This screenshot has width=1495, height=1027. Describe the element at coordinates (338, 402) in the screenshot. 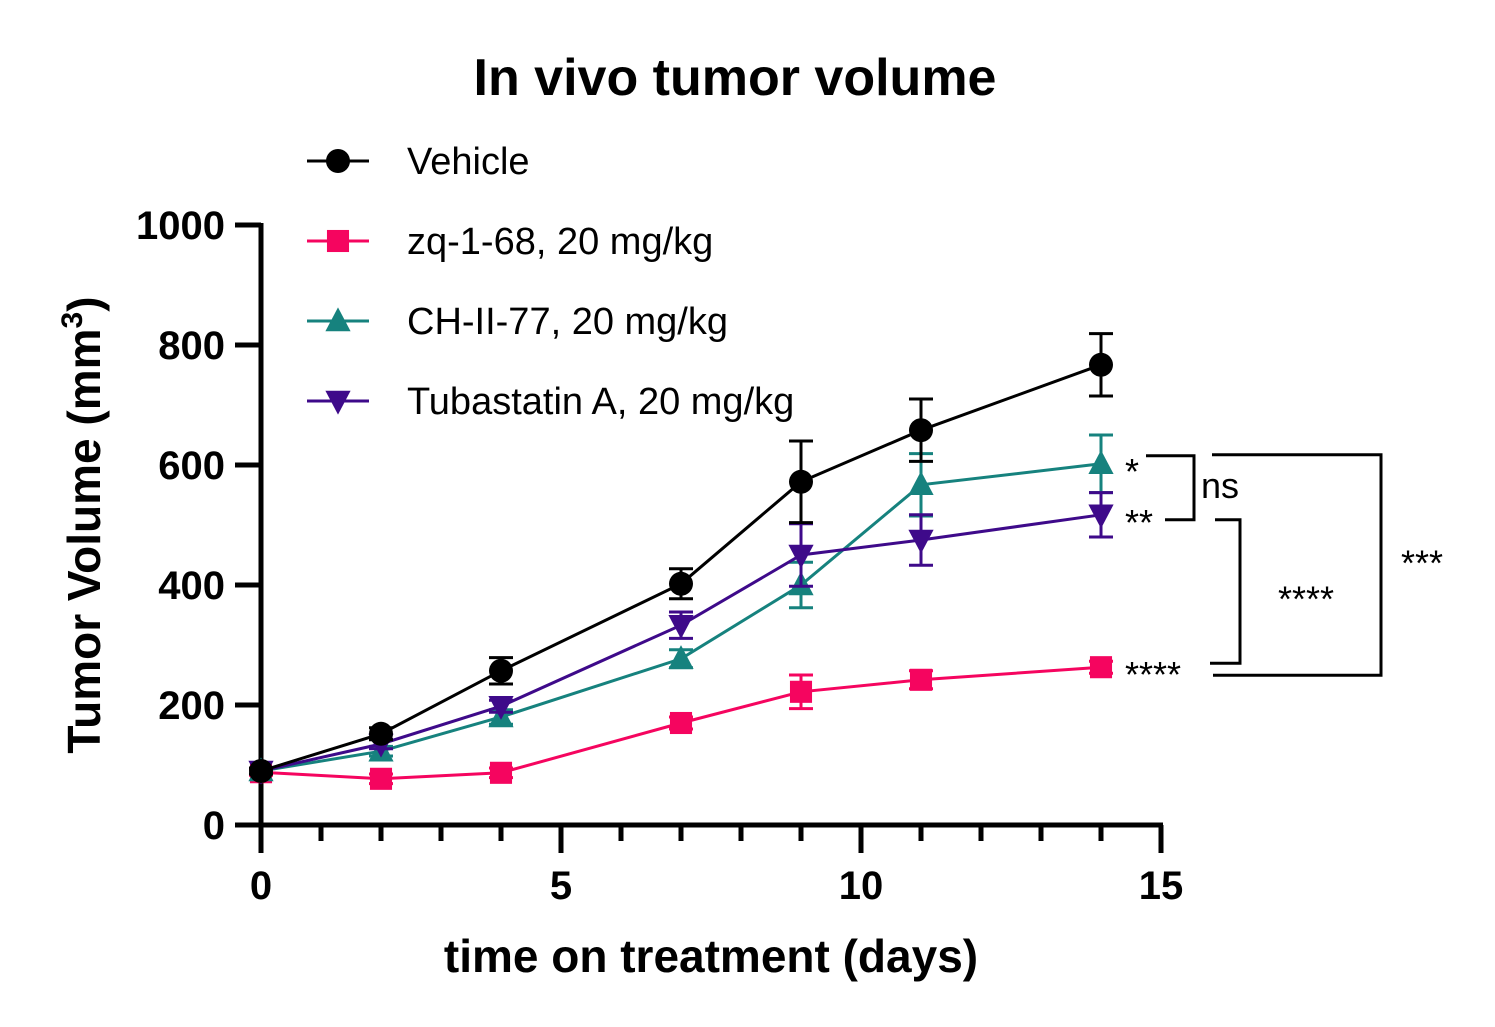

I see `legend-marker-triangle-down` at that location.